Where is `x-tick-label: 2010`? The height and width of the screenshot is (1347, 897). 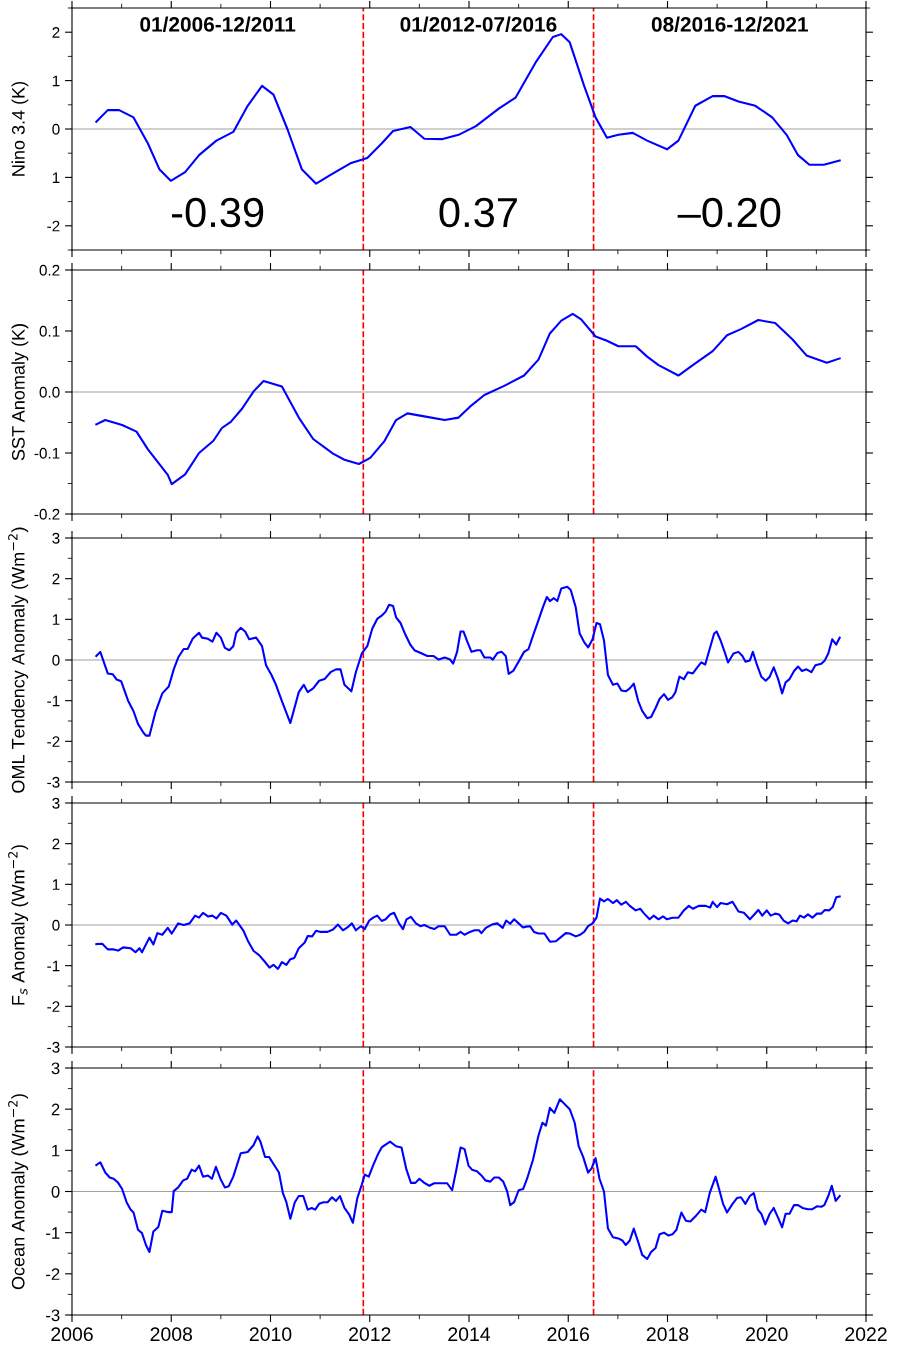
x-tick-label: 2010 is located at coordinates (270, 1334).